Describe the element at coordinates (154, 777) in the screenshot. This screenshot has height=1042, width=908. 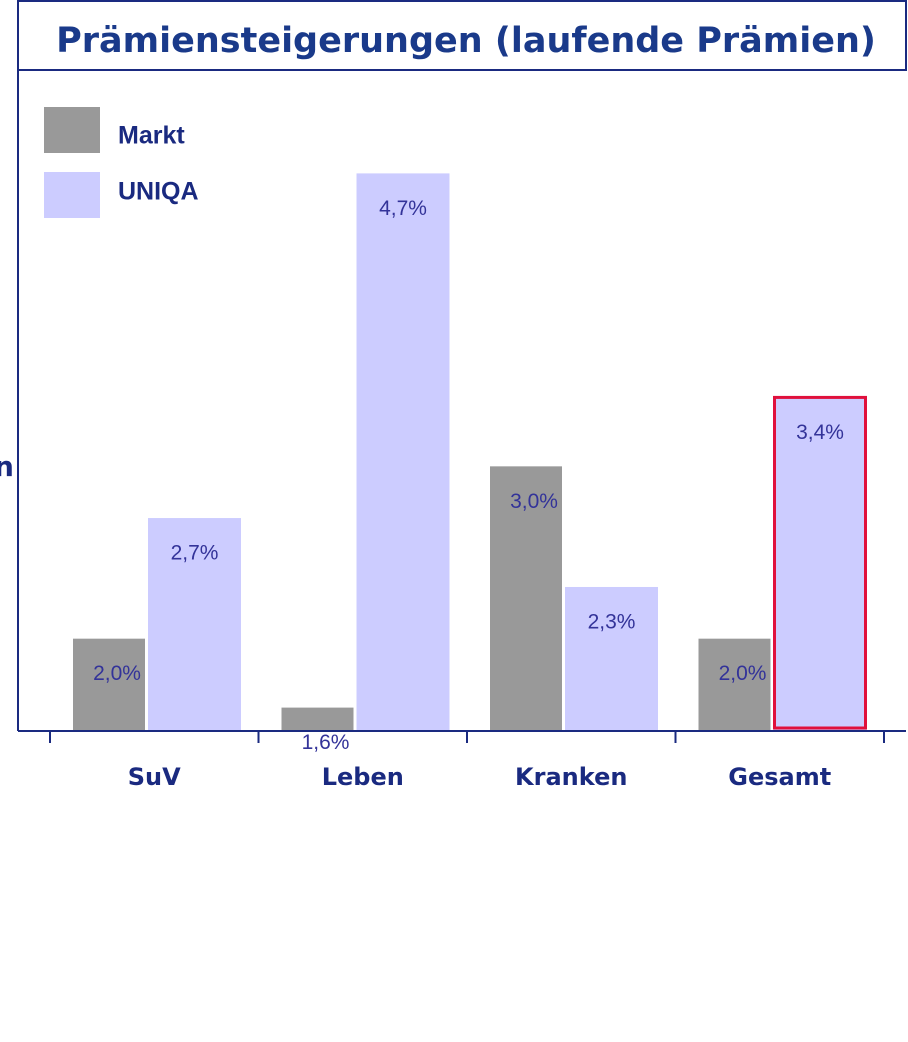
I see `x-tick-label: SuV` at that location.